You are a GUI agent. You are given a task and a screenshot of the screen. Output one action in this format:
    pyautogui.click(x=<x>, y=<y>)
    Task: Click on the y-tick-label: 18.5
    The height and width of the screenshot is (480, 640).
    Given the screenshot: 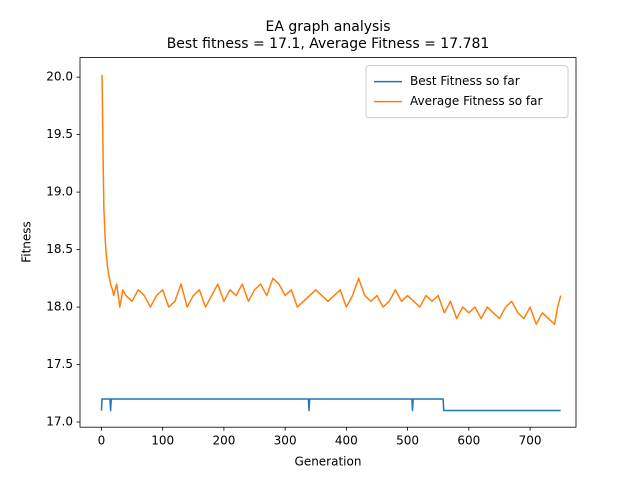 What is the action you would take?
    pyautogui.click(x=59, y=249)
    